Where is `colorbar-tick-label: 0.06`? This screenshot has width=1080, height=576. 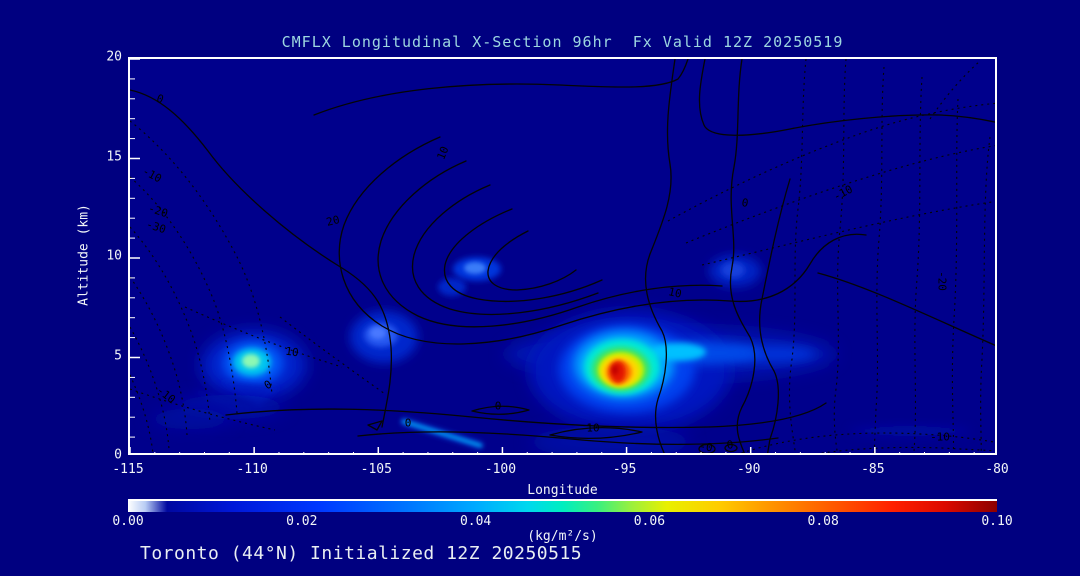 colorbar-tick-label: 0.06 is located at coordinates (649, 521).